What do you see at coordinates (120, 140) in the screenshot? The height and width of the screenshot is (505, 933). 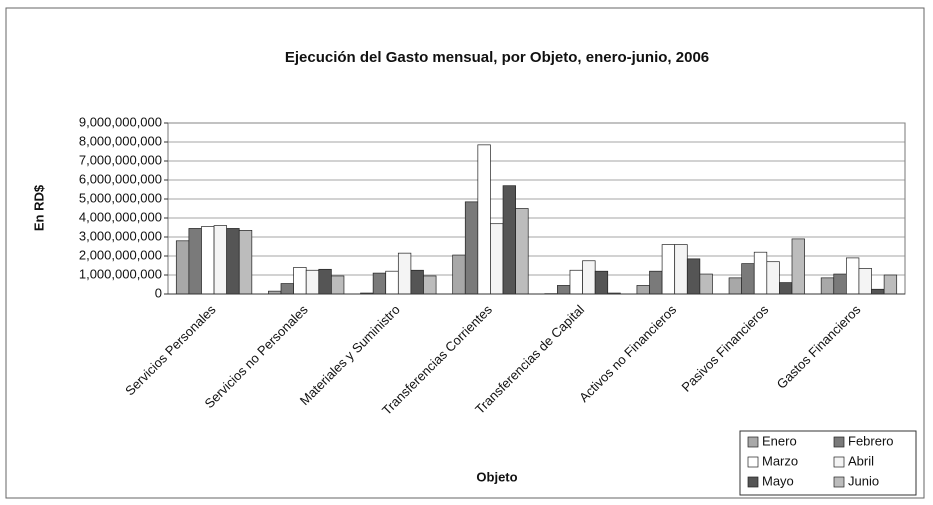 I see `y-tick-label: 8,000,000,000` at bounding box center [120, 140].